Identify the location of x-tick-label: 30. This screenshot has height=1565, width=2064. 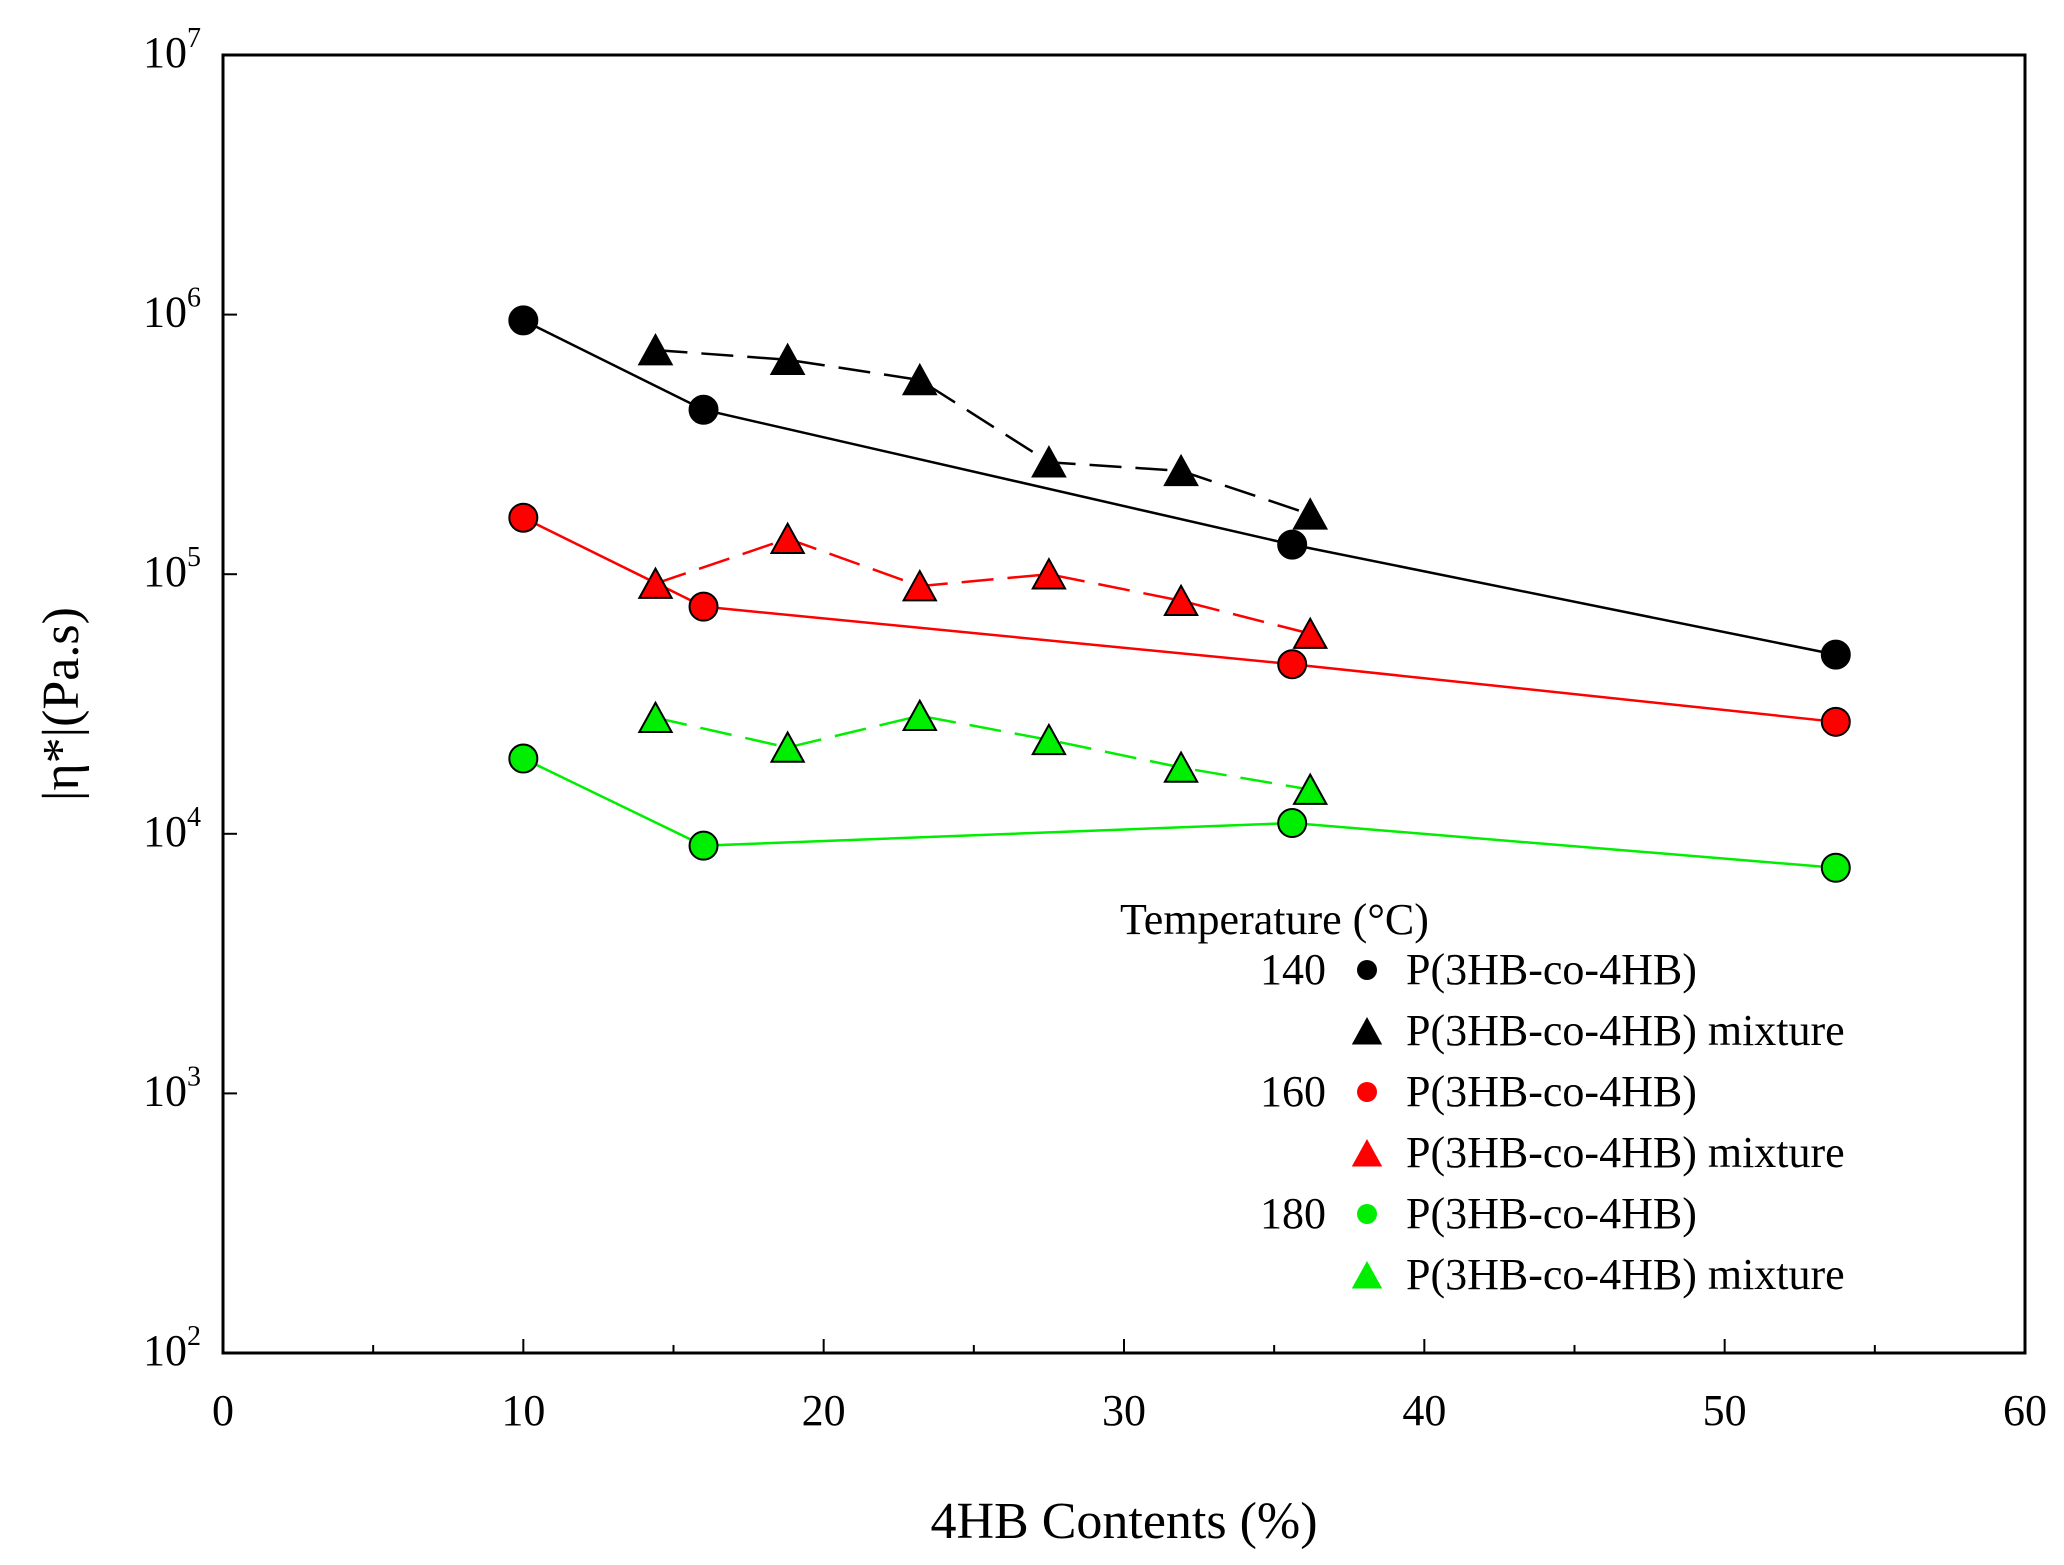
(1124, 1410).